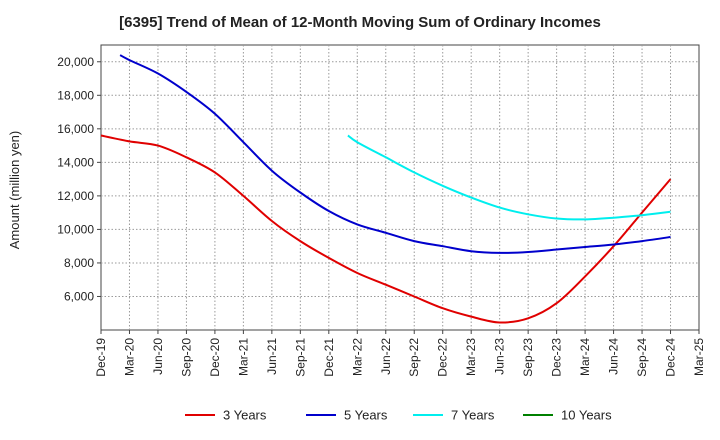 The height and width of the screenshot is (440, 720). I want to click on x-tick-label: Mar-20, so click(129, 357).